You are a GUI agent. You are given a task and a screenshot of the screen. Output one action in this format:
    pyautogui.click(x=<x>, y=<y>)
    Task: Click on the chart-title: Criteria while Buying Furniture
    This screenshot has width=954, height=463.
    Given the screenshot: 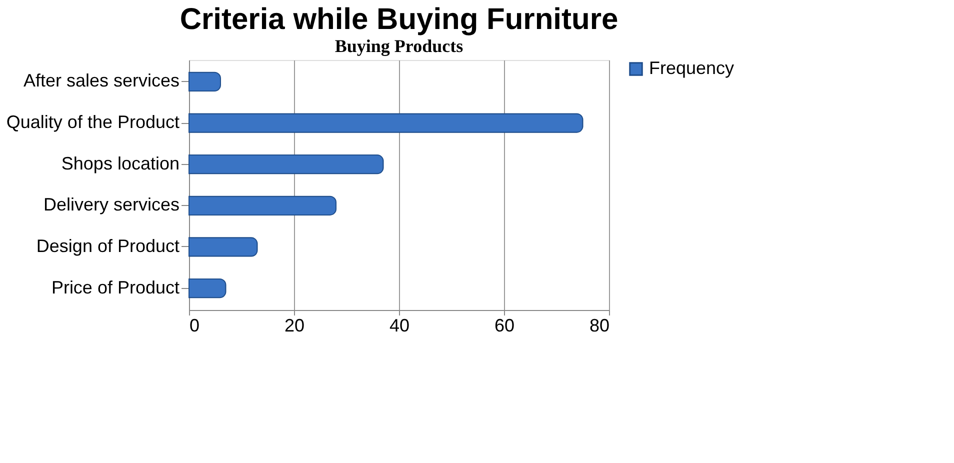 What is the action you would take?
    pyautogui.click(x=399, y=19)
    